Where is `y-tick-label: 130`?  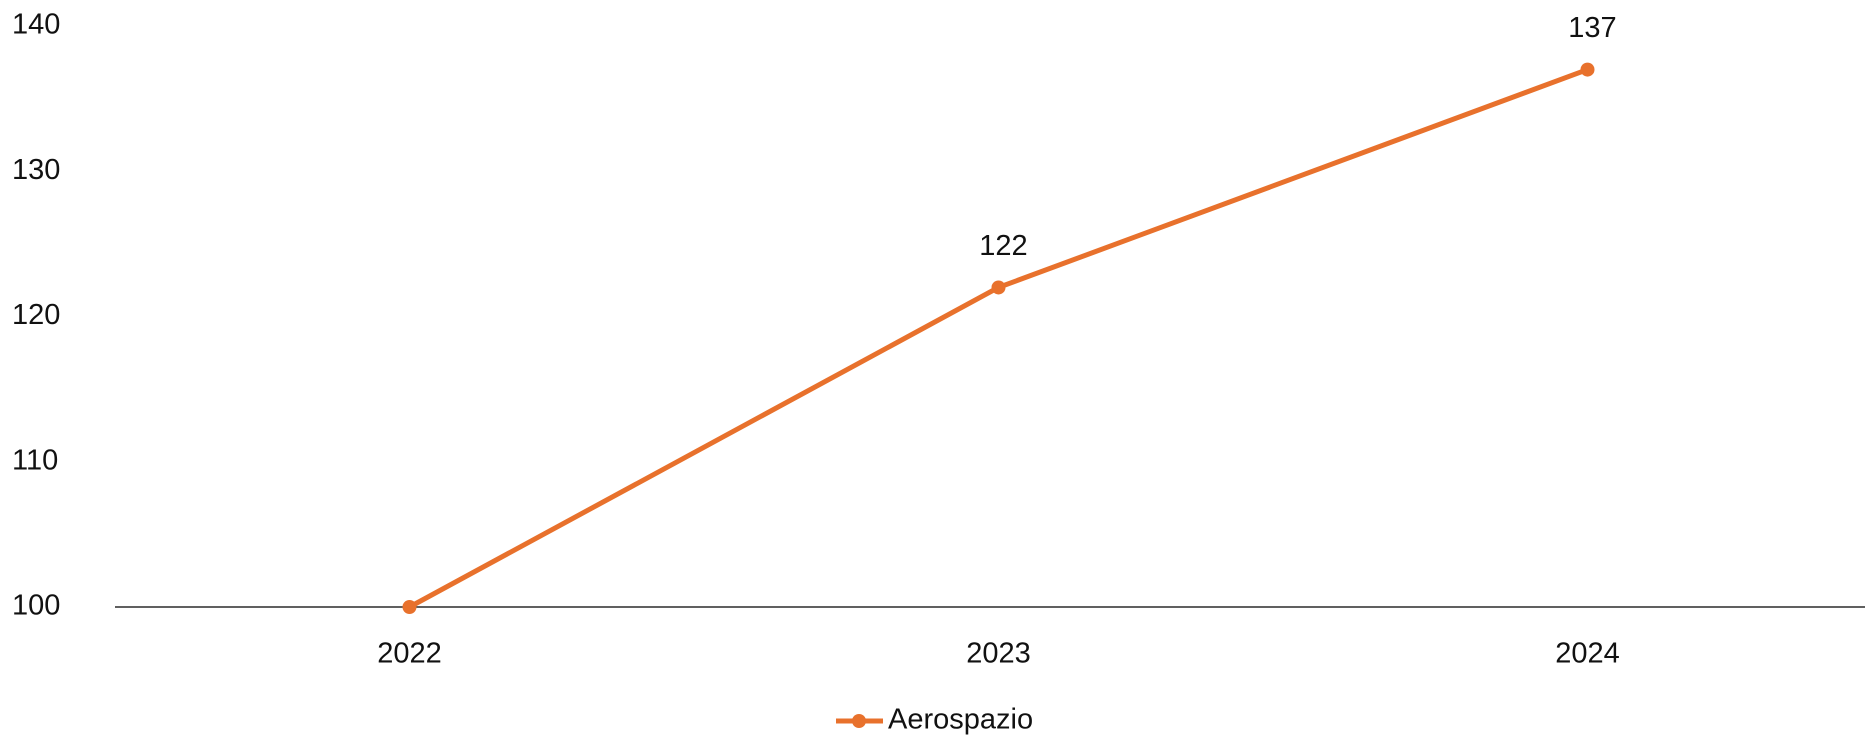 y-tick-label: 130 is located at coordinates (36, 170).